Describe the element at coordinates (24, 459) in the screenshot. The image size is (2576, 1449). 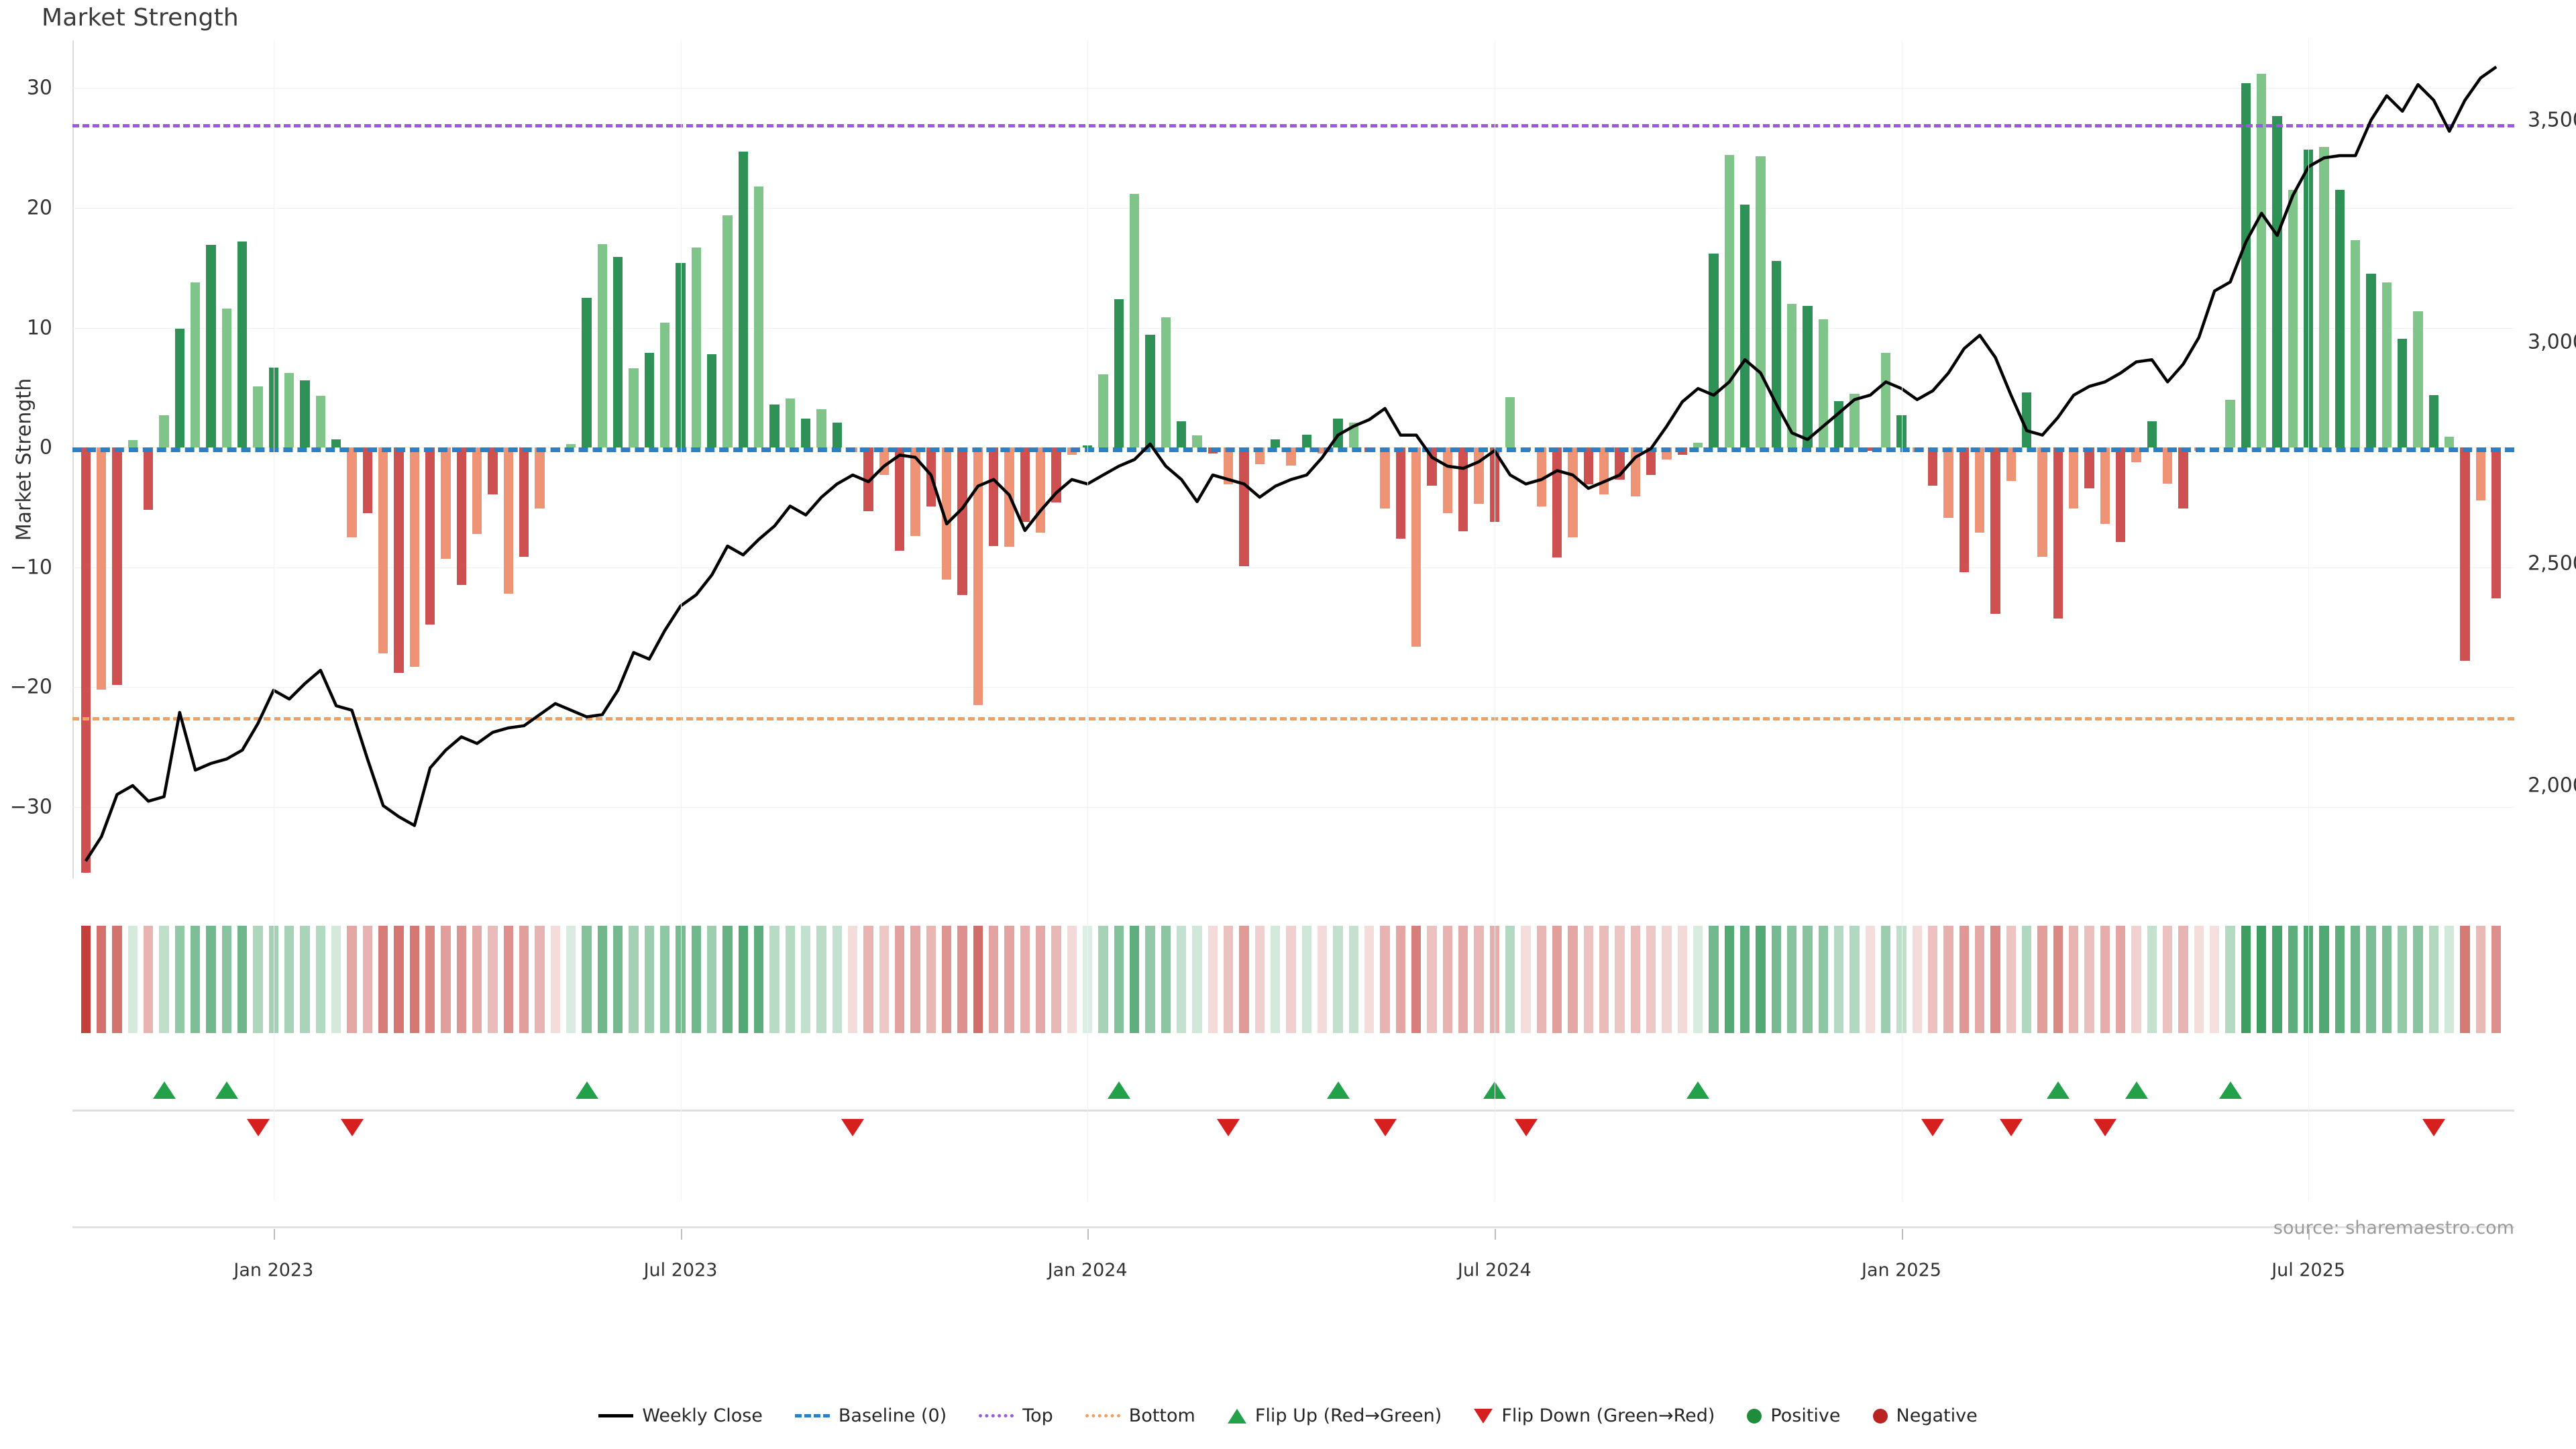
I see `y-axis-left-label: Market Strength` at that location.